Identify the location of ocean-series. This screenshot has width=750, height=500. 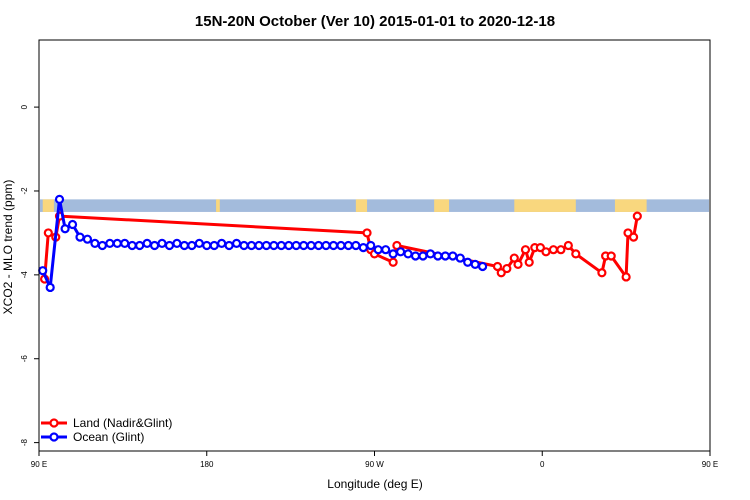
(263, 243).